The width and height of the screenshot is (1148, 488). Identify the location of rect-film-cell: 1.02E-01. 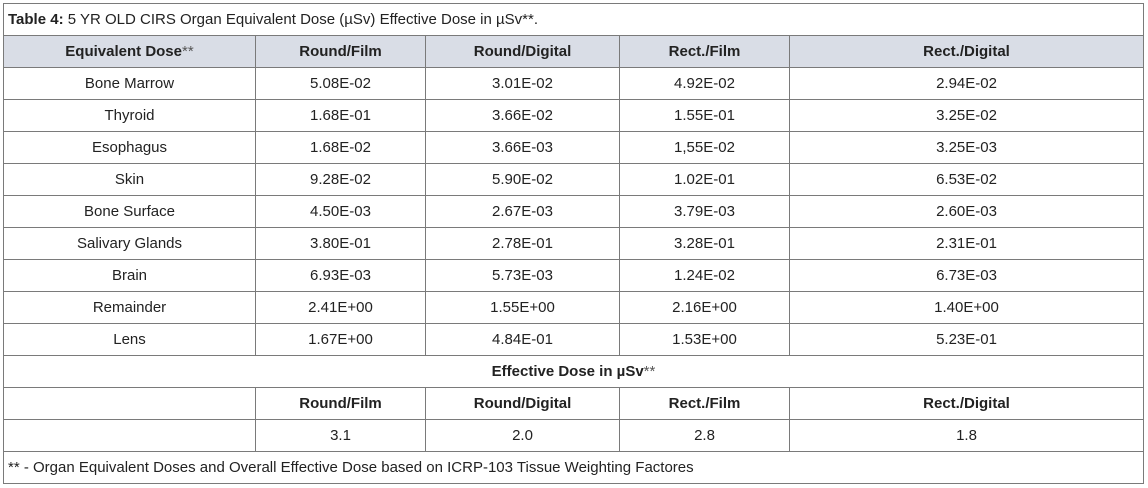
(704, 179).